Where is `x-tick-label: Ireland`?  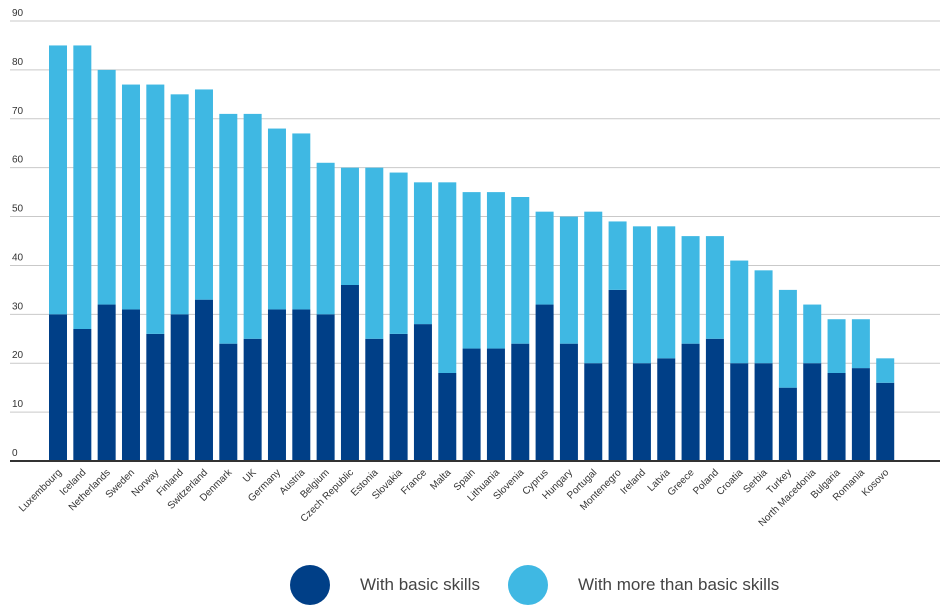
x-tick-label: Ireland is located at coordinates (633, 481).